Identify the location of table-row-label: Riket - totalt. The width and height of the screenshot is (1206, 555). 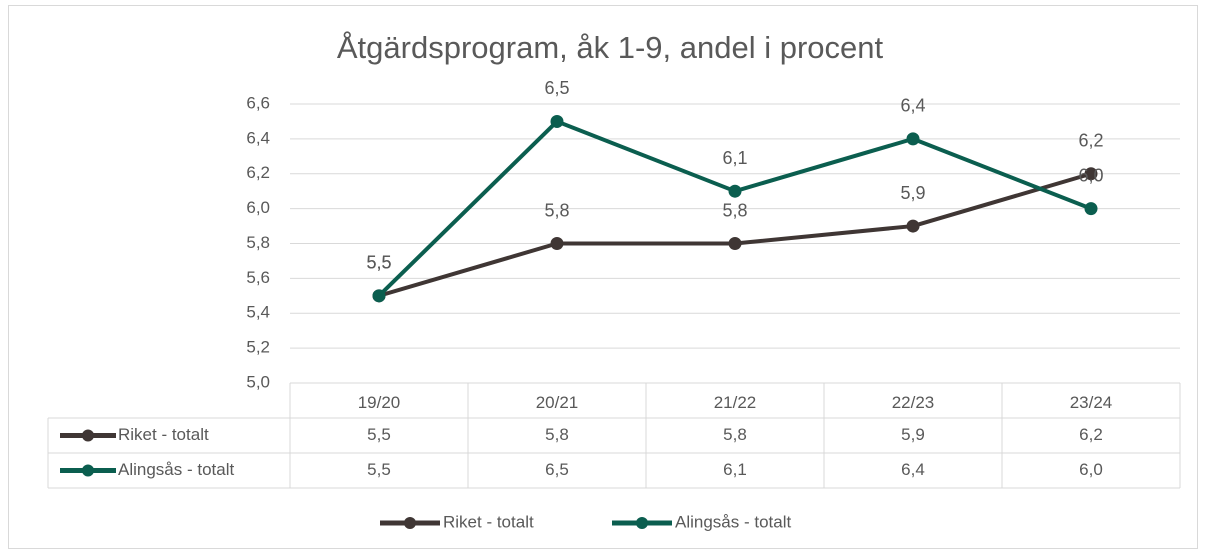
(163, 434).